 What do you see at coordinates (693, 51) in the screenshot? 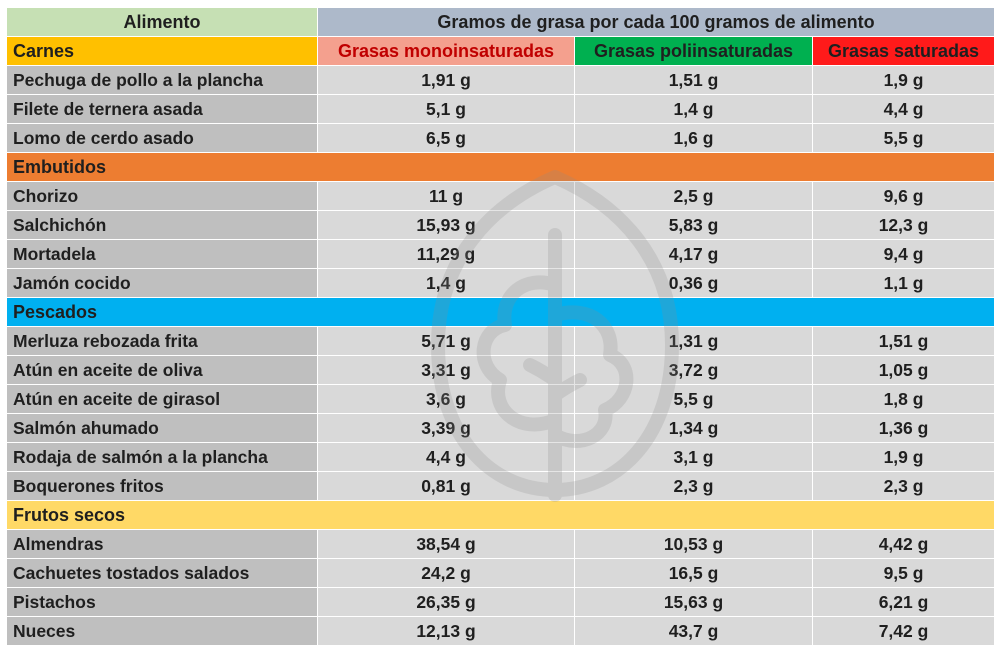
I see `fat-type-header: Grasas poliinsaturadas` at bounding box center [693, 51].